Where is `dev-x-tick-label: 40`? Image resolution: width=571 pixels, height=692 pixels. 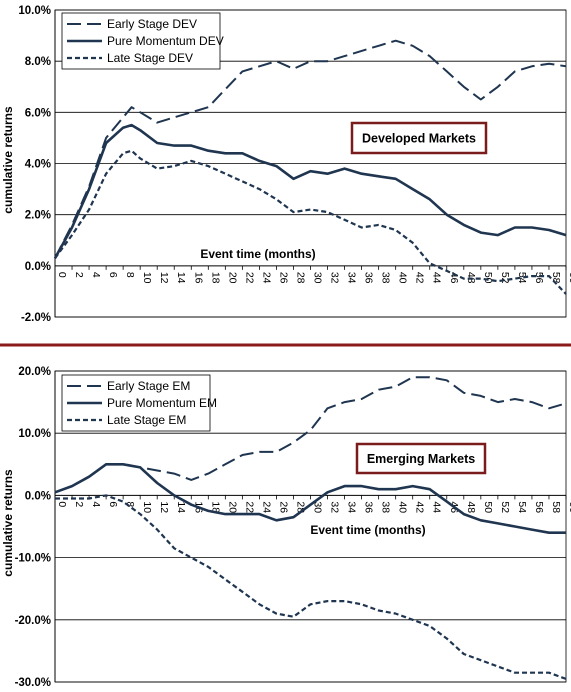 dev-x-tick-label: 40 is located at coordinates (403, 278).